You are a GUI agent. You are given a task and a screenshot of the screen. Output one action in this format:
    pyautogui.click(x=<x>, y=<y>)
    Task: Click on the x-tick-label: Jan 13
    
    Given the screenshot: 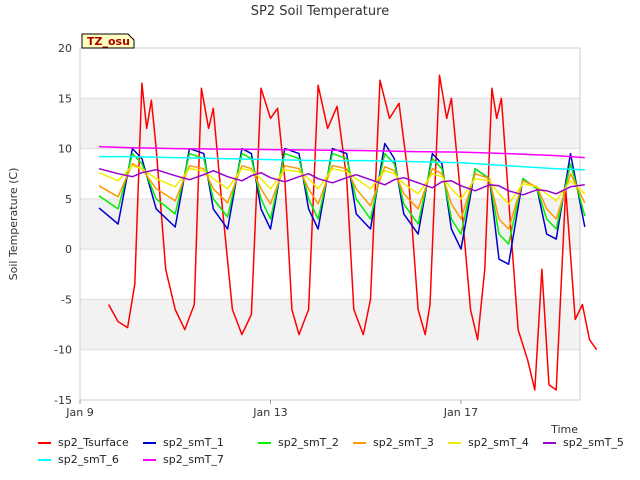 What is the action you would take?
    pyautogui.click(x=269, y=412)
    